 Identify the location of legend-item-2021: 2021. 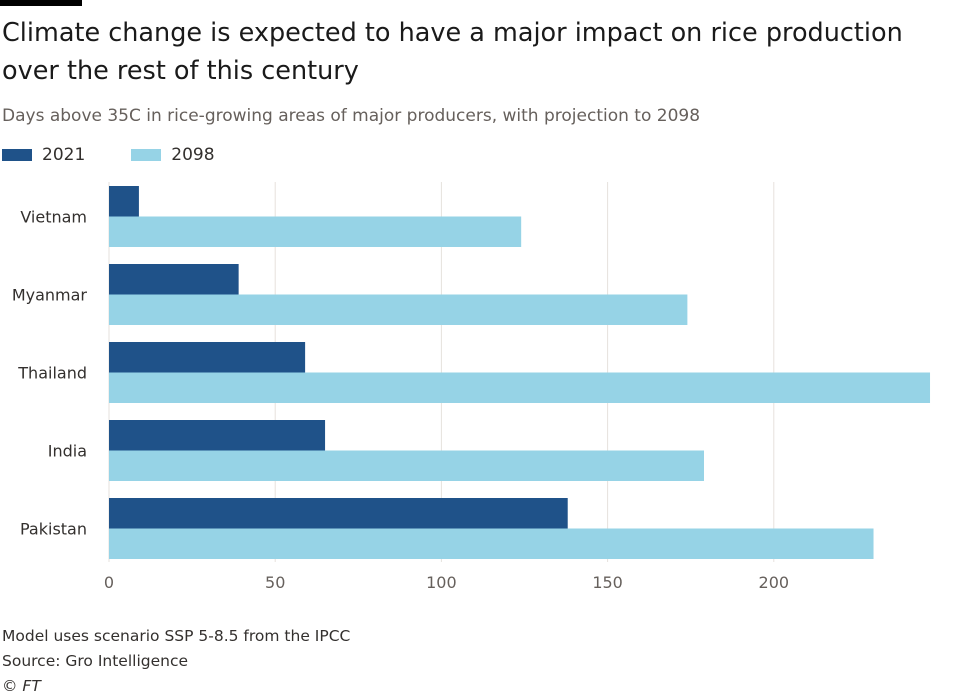
(43, 155).